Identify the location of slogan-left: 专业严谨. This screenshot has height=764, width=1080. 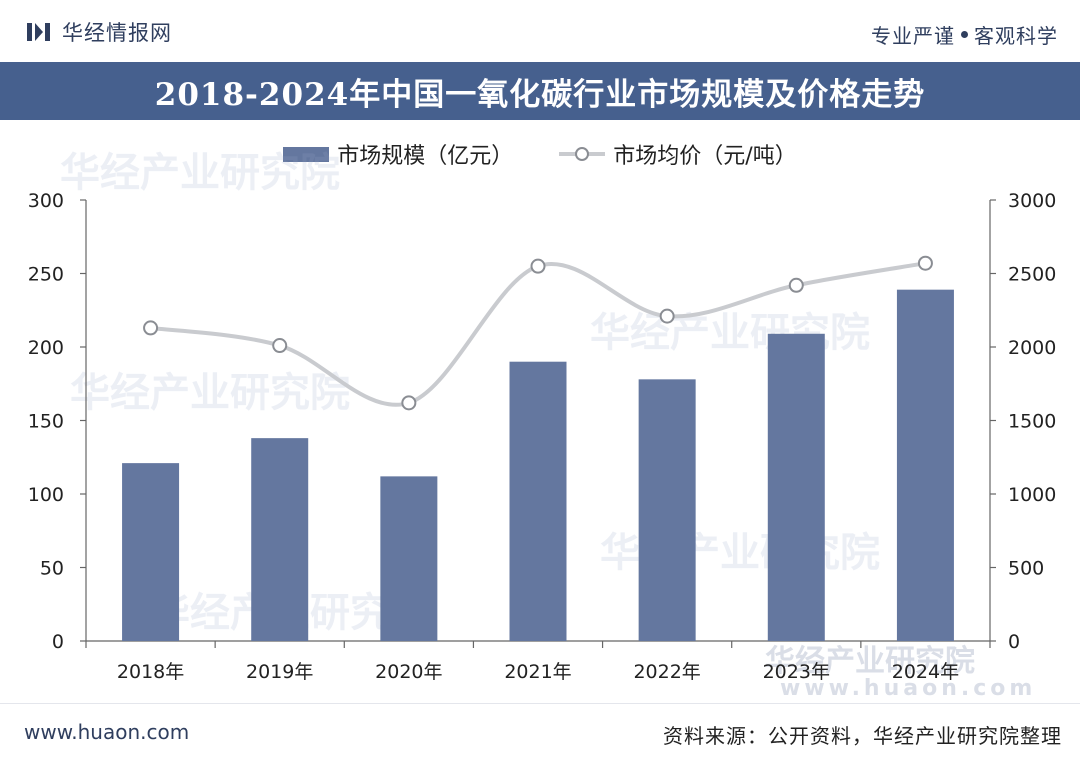
(913, 36).